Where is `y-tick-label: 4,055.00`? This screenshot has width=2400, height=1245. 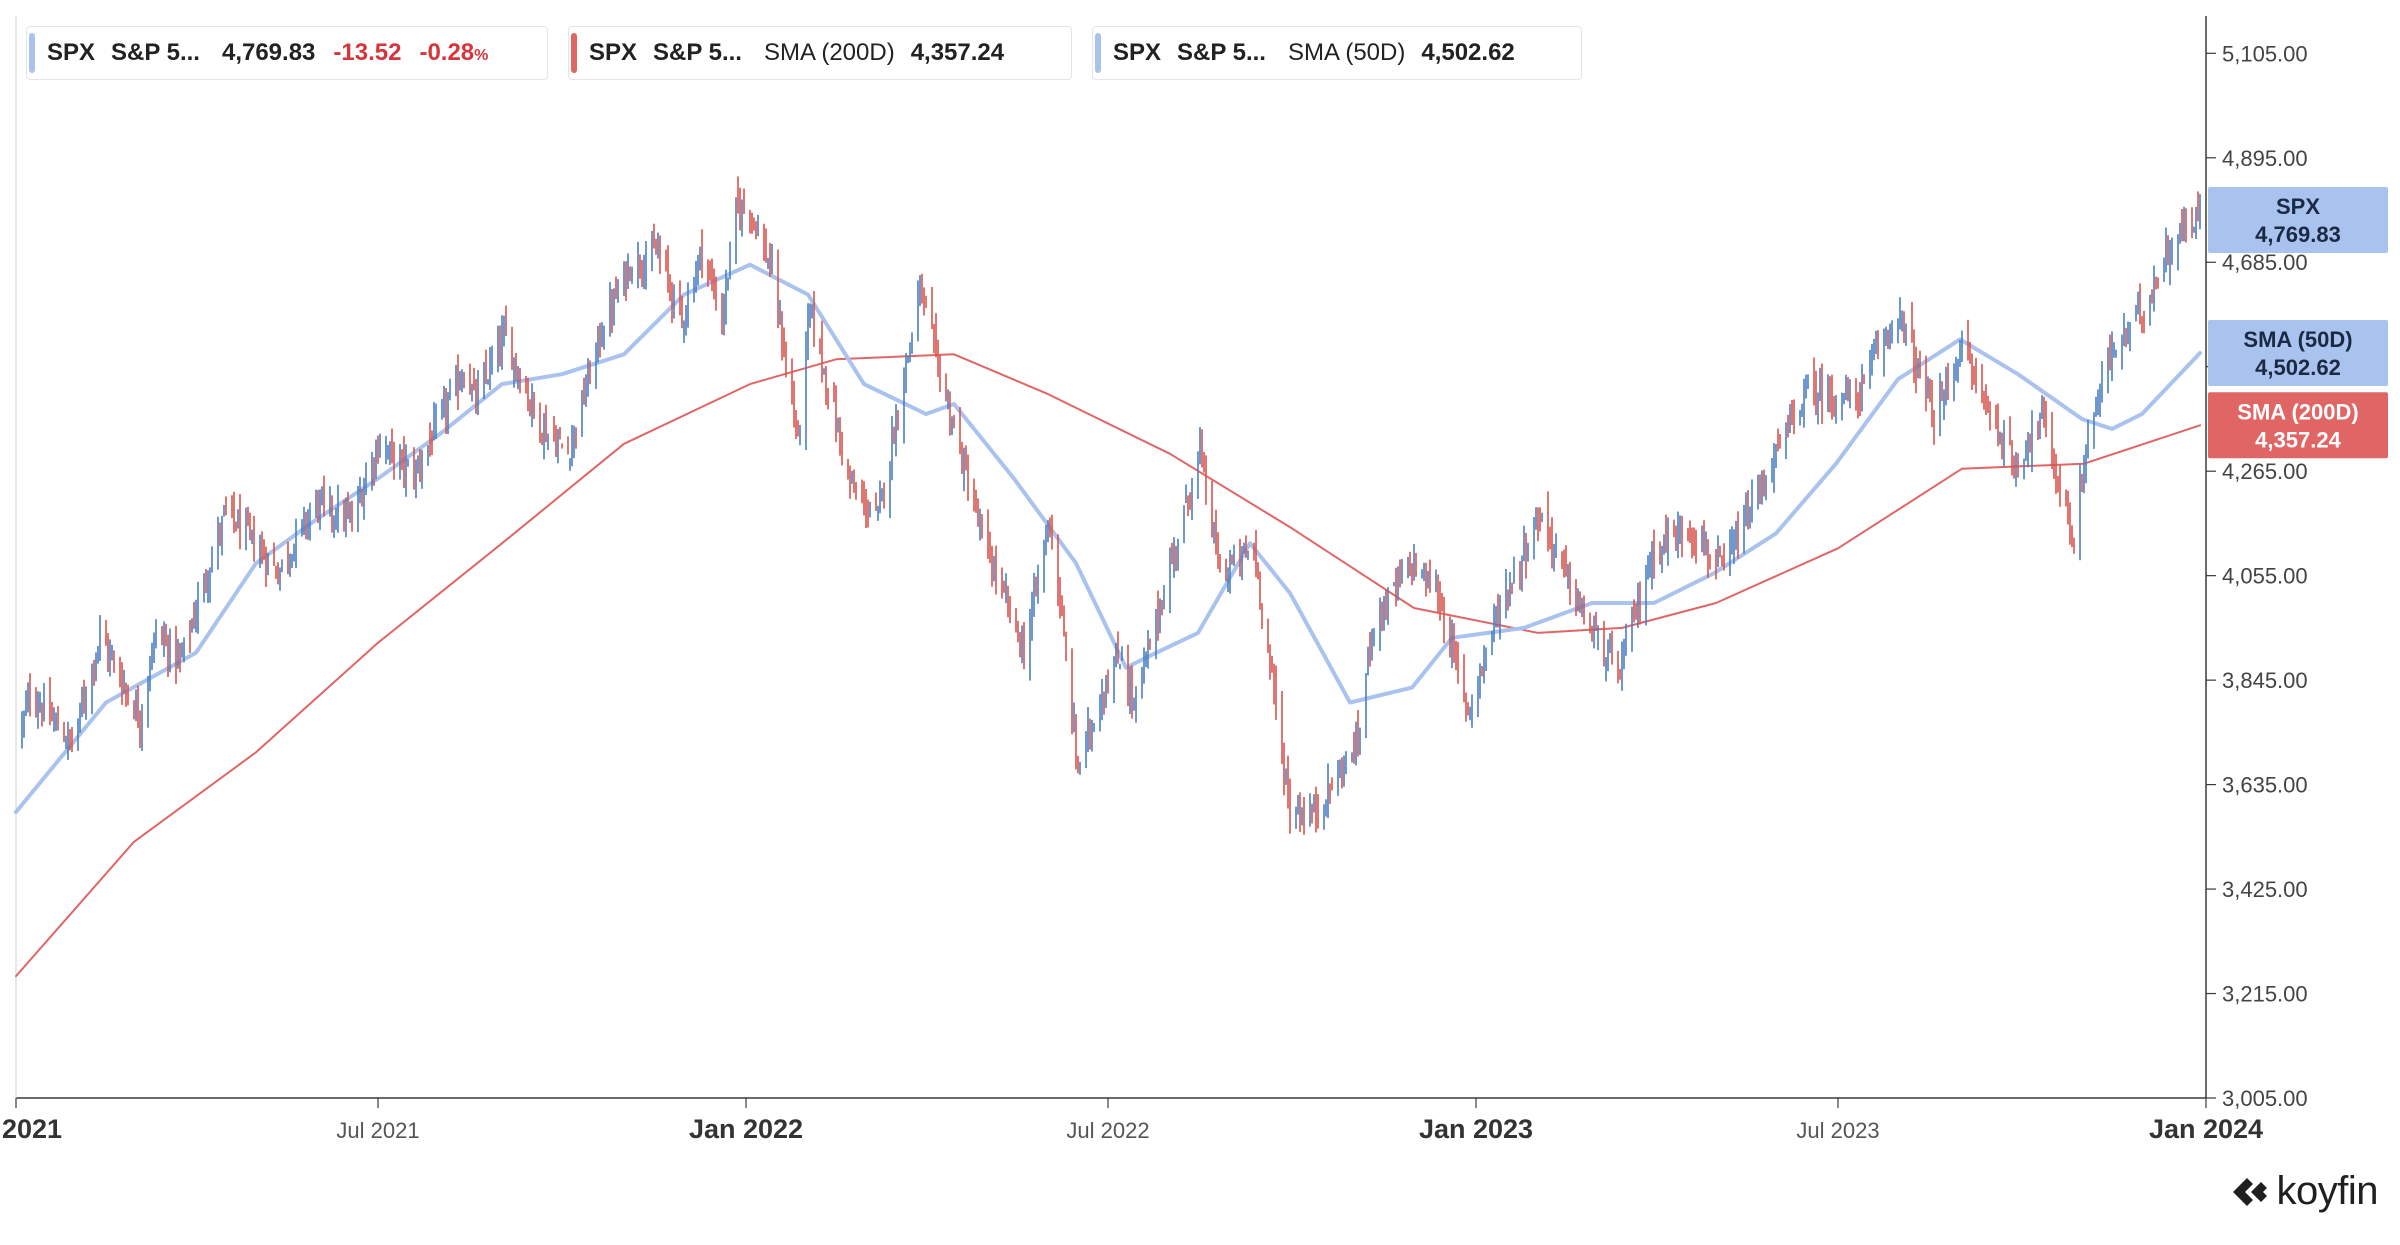
y-tick-label: 4,055.00 is located at coordinates (2265, 576).